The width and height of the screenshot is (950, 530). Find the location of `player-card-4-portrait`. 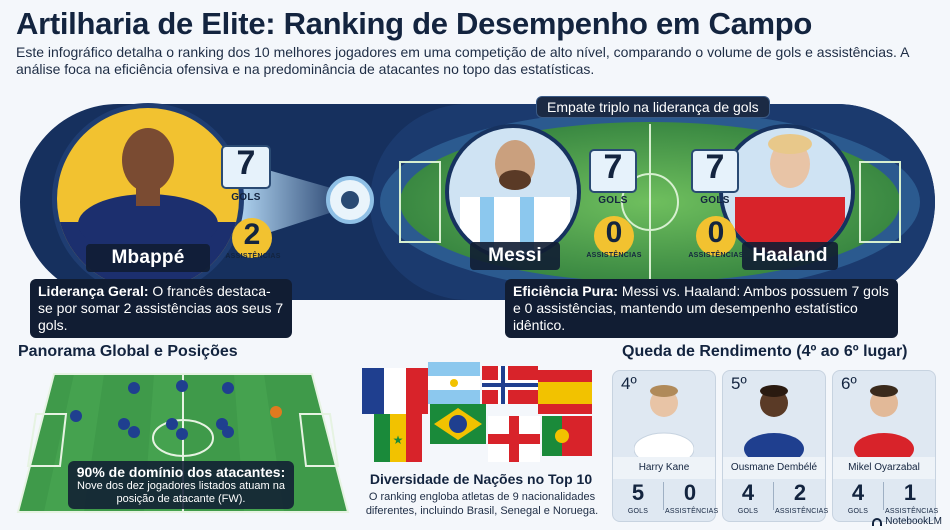

player-card-4-portrait is located at coordinates (664, 422).